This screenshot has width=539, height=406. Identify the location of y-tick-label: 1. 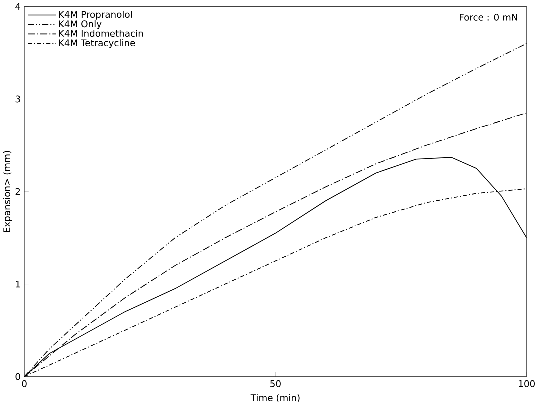
(18, 284).